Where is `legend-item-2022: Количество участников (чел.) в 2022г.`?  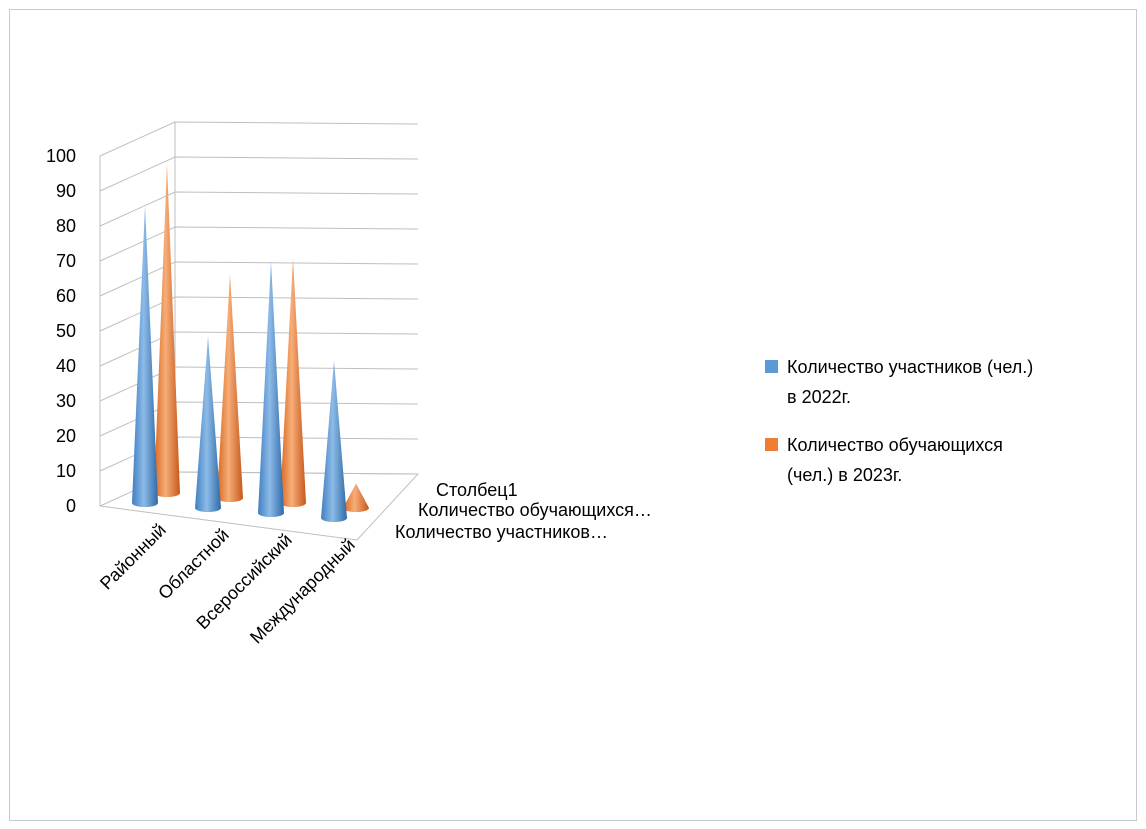 legend-item-2022: Количество участников (чел.) в 2022г. is located at coordinates (940, 382).